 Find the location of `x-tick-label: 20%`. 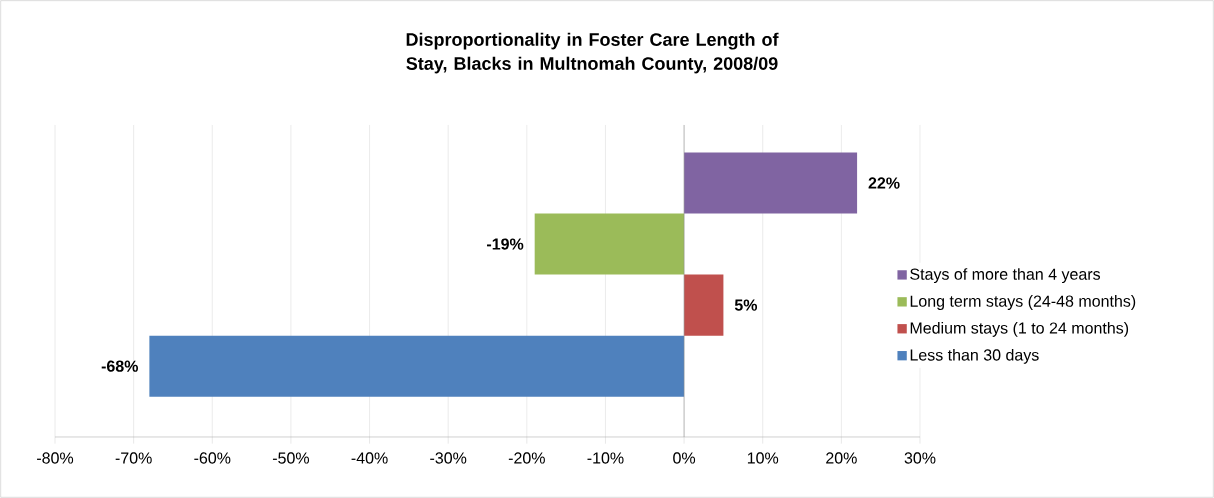

x-tick-label: 20% is located at coordinates (841, 458).